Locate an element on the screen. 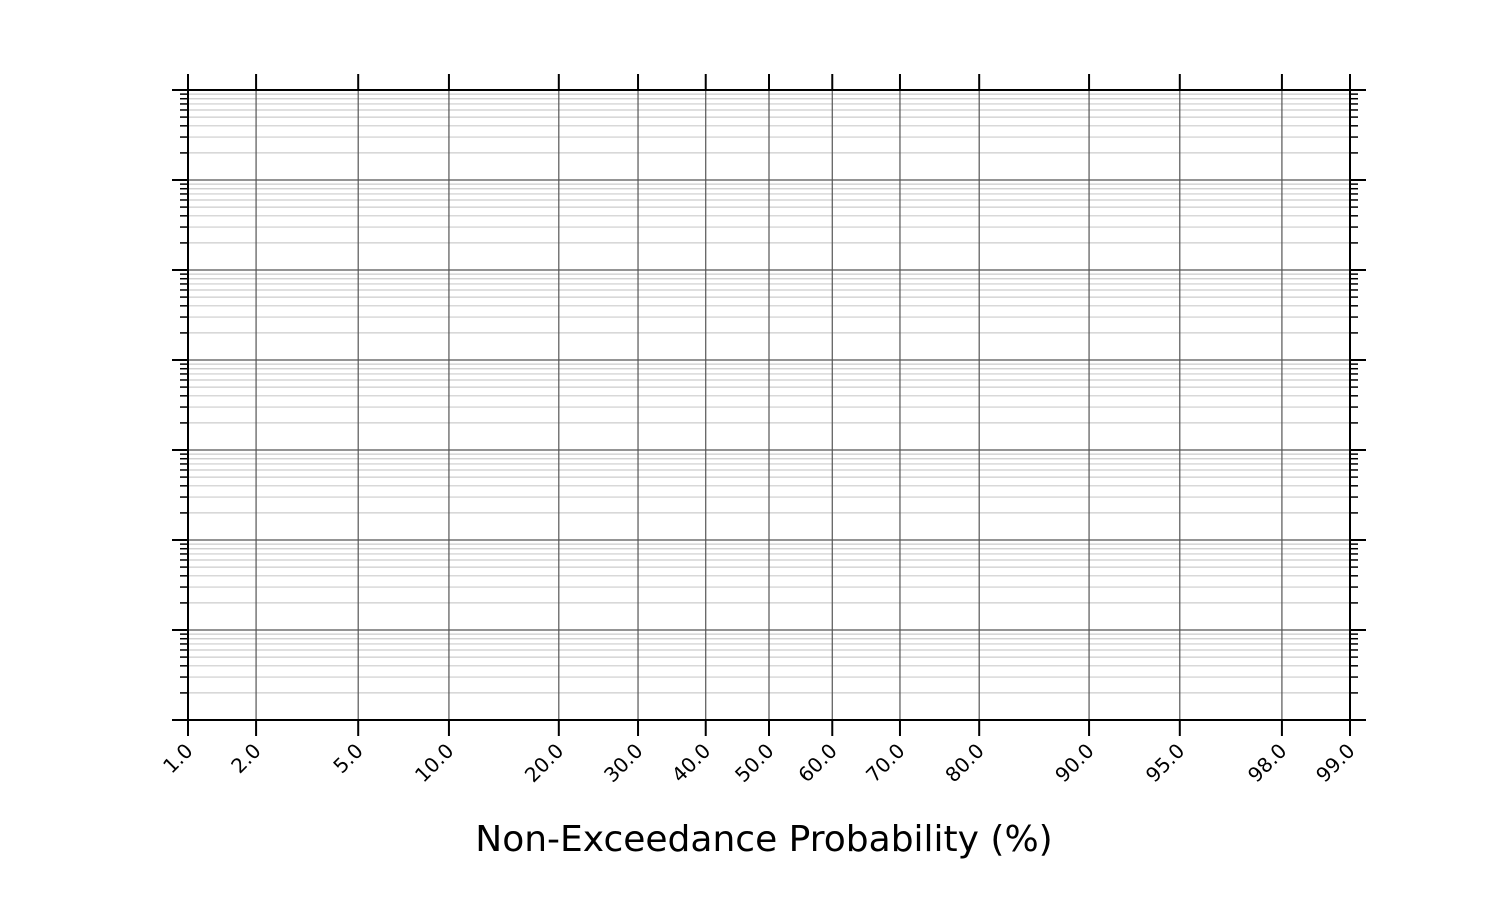 The width and height of the screenshot is (1500, 900). x-tick-label: 60.0 is located at coordinates (817, 763).